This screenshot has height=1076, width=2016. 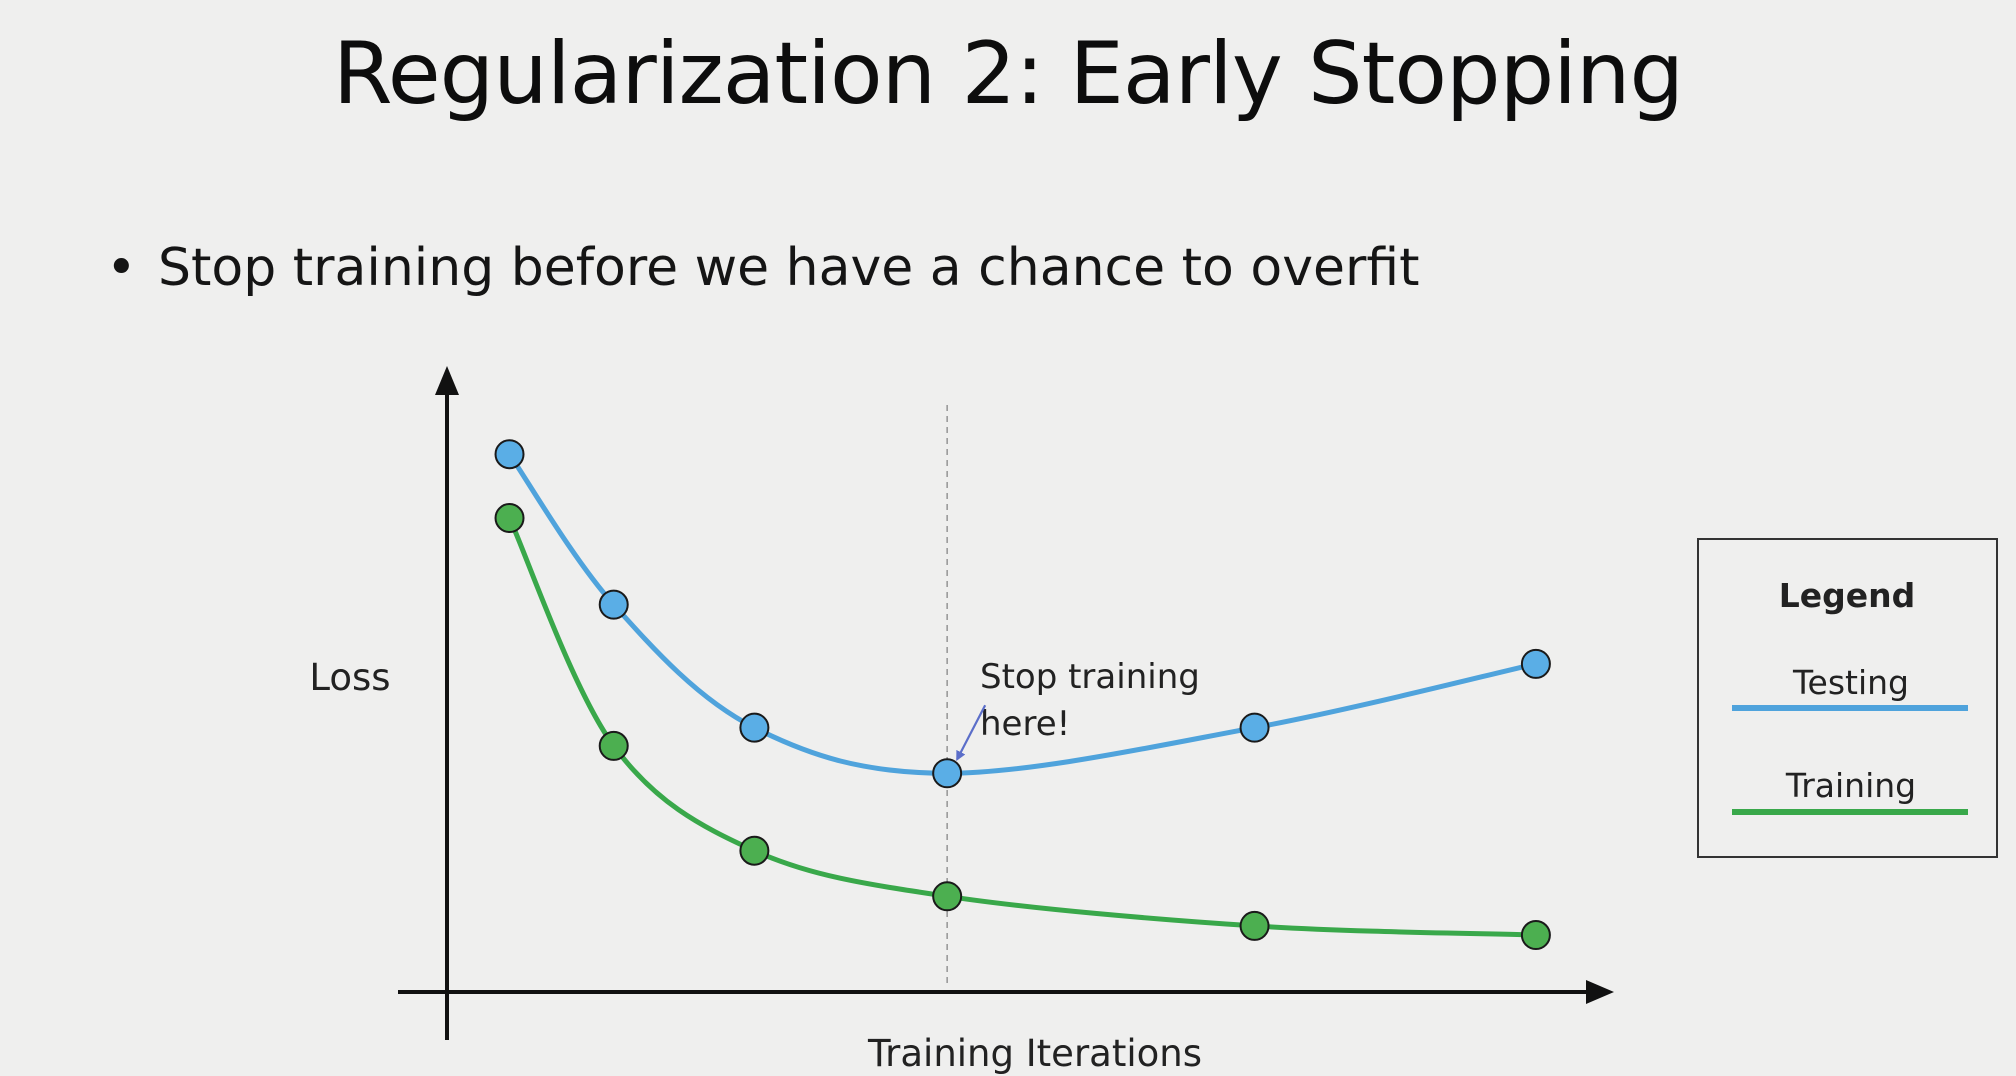 I want to click on legend-label-testing: Testing, so click(x=1850, y=682).